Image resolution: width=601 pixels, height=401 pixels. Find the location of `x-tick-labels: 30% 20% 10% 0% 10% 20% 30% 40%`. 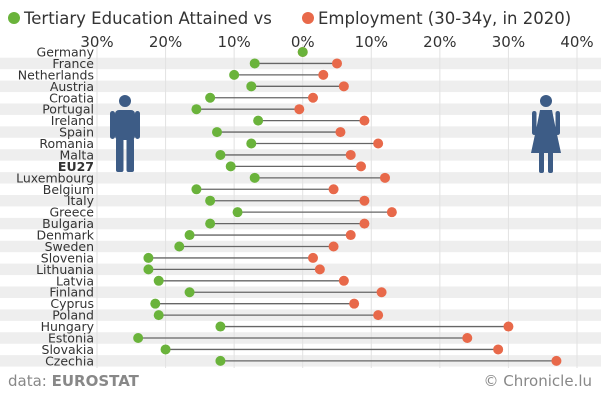

x-tick-labels: 30% 20% 10% 0% 10% 20% 30% 40% is located at coordinates (336, 42).